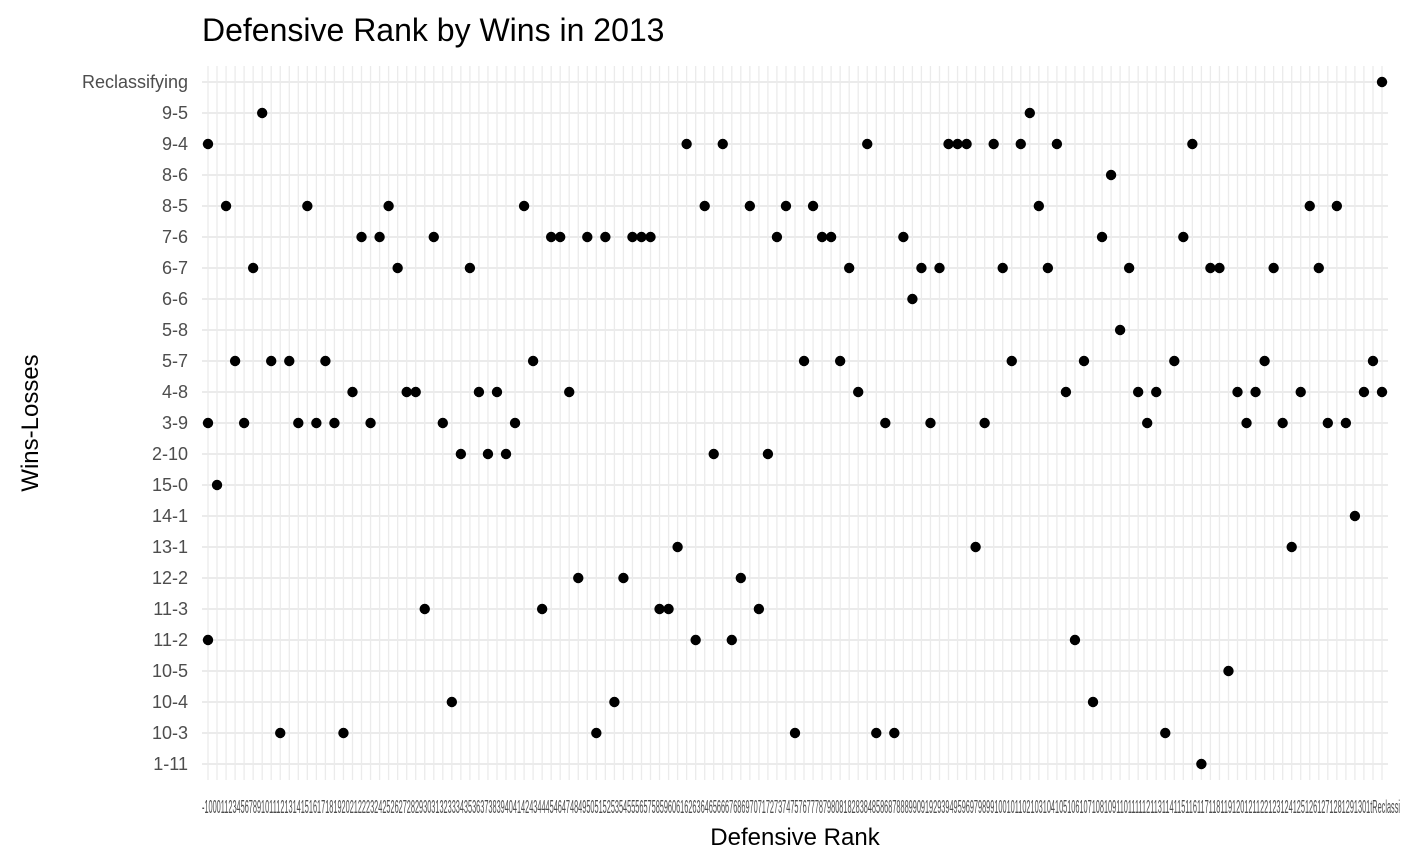 The width and height of the screenshot is (1408, 867). I want to click on y-axis-title: Wins-Losses, so click(30, 422).